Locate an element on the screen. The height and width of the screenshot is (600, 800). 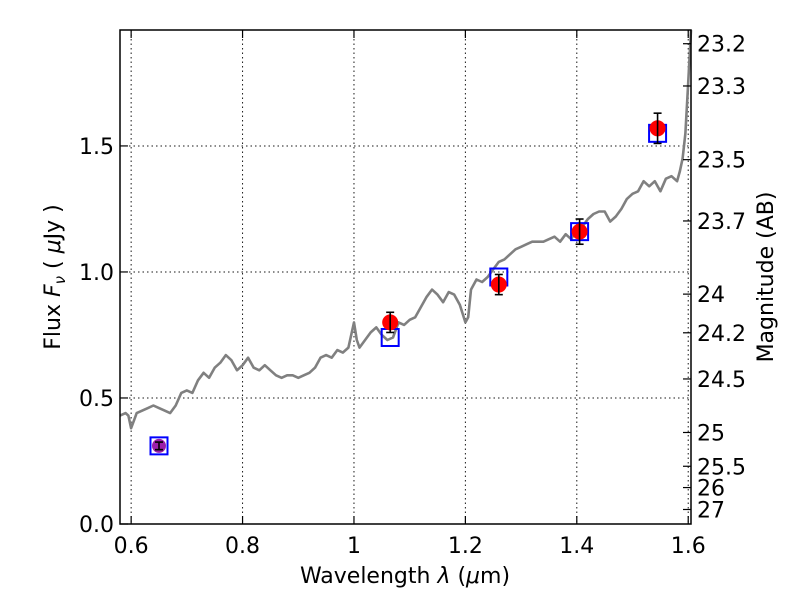
y-tick-label: 0.5 is located at coordinates (96, 399).